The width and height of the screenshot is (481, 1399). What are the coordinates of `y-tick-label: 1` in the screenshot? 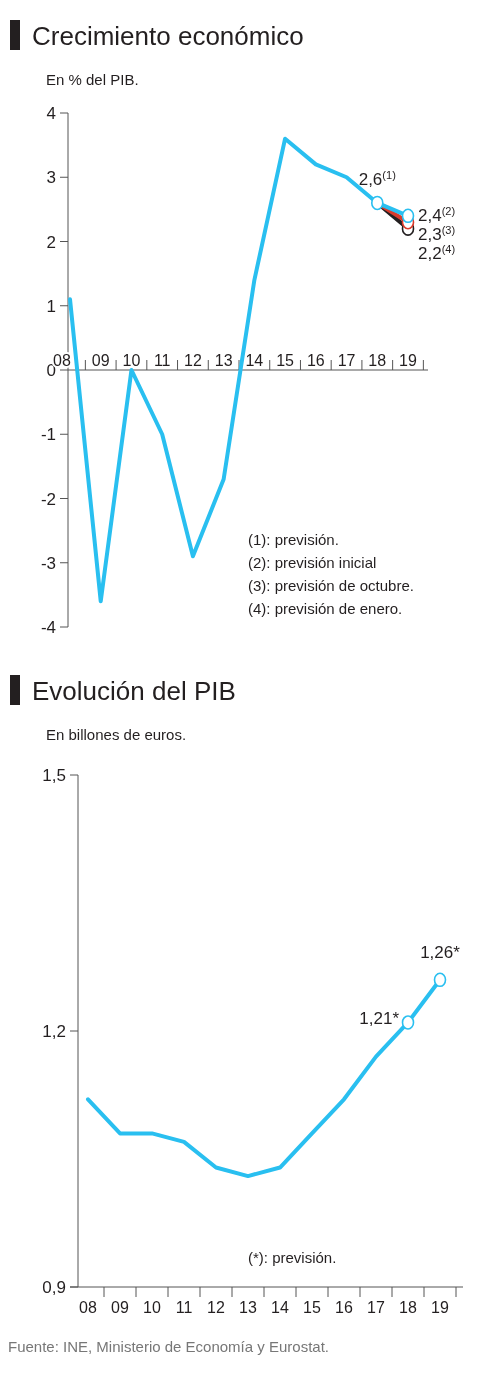 It's located at (51, 306).